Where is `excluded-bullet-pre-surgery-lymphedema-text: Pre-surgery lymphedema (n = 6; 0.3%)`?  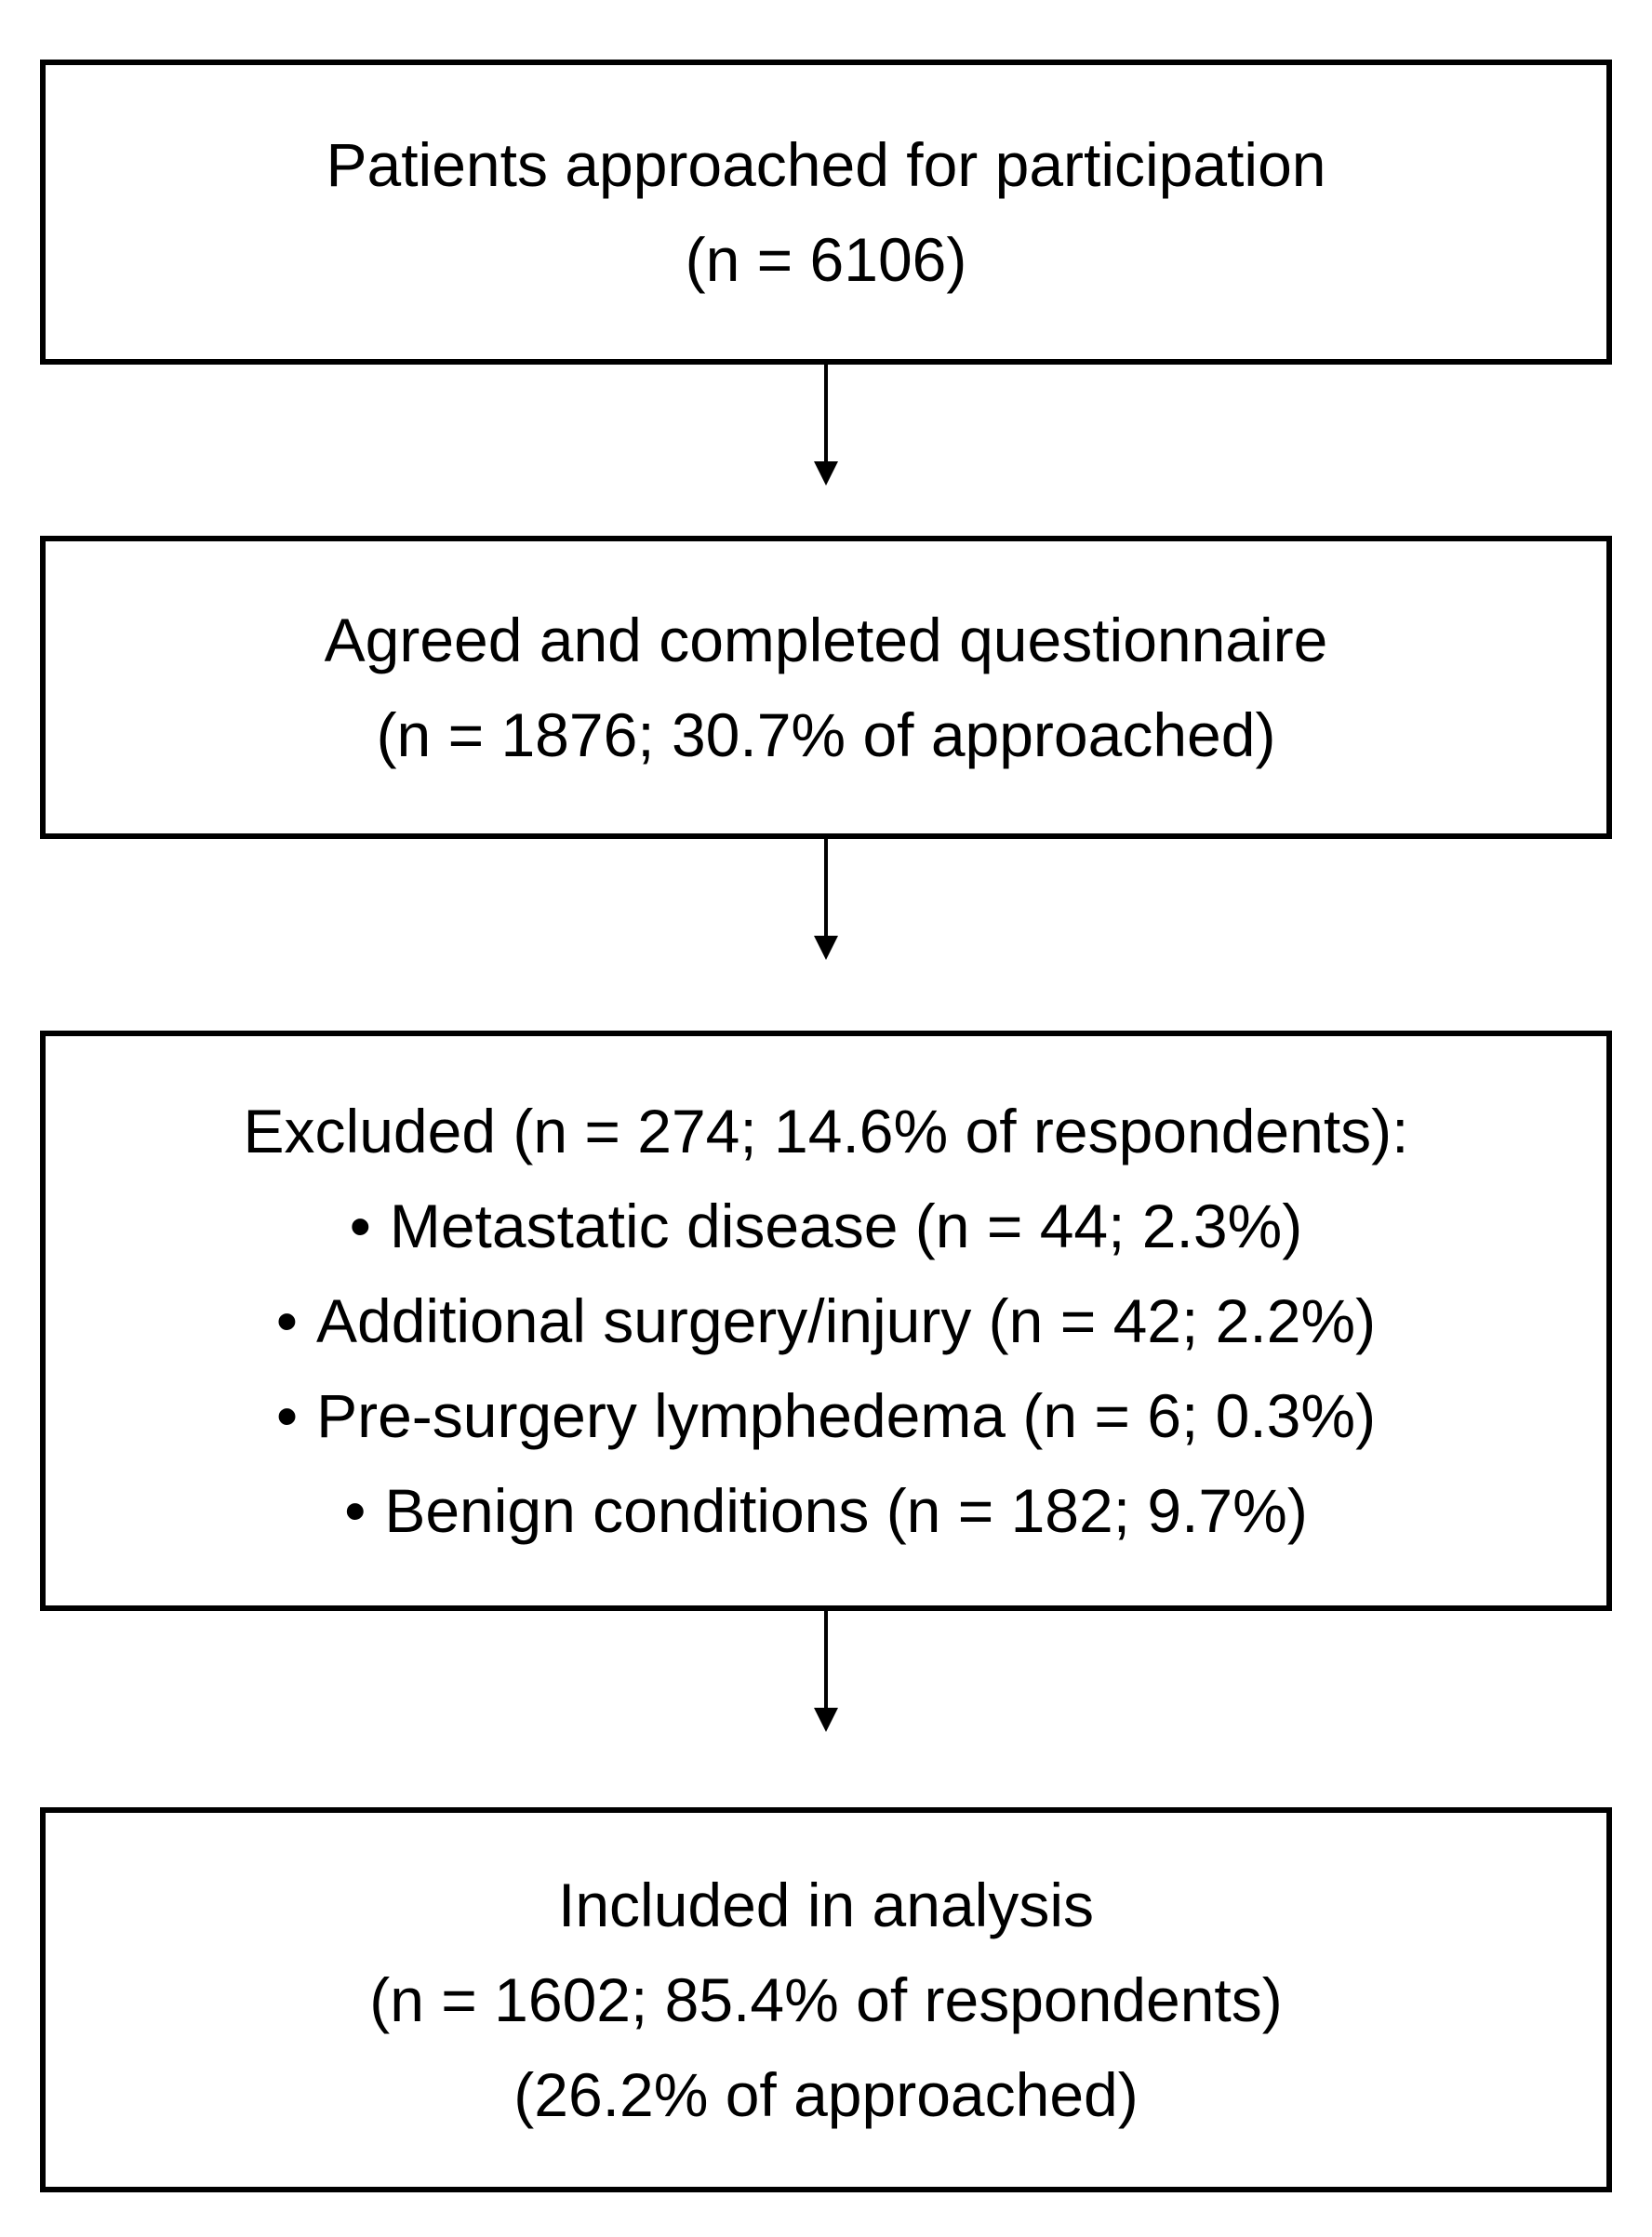
excluded-bullet-pre-surgery-lymphedema-text: Pre-surgery lymphedema (n = 6; 0.3%) is located at coordinates (846, 1415).